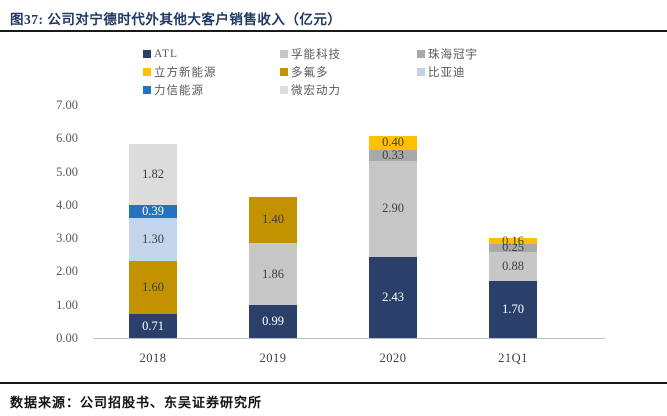  I want to click on bar-value-label: 1.60, so click(153, 287).